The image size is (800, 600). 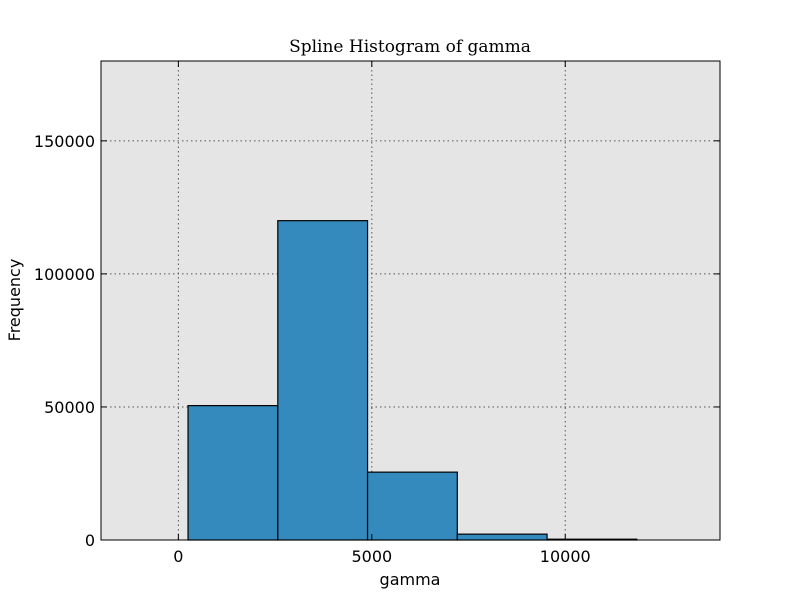 I want to click on y-axis-label: Frequency, so click(x=14, y=300).